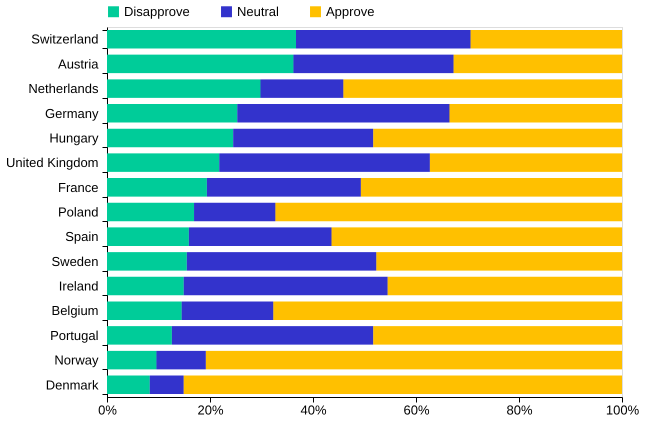 This screenshot has height=443, width=669. Describe the element at coordinates (623, 410) in the screenshot. I see `x-tick-label: 100%` at that location.